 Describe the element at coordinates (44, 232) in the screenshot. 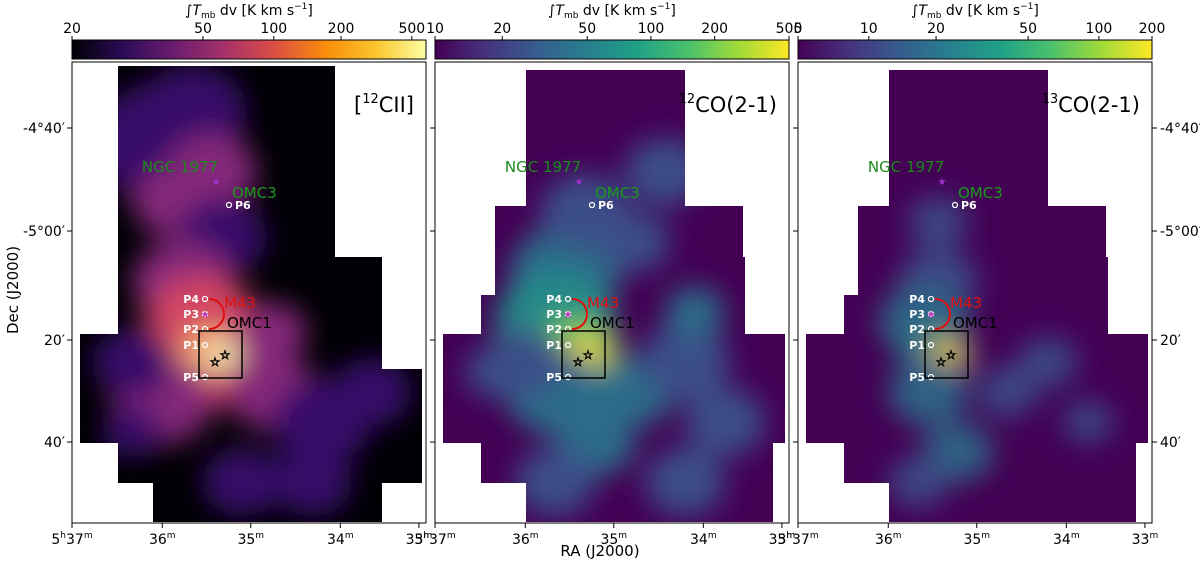

I see `dec-tick-label: -5°00′` at that location.